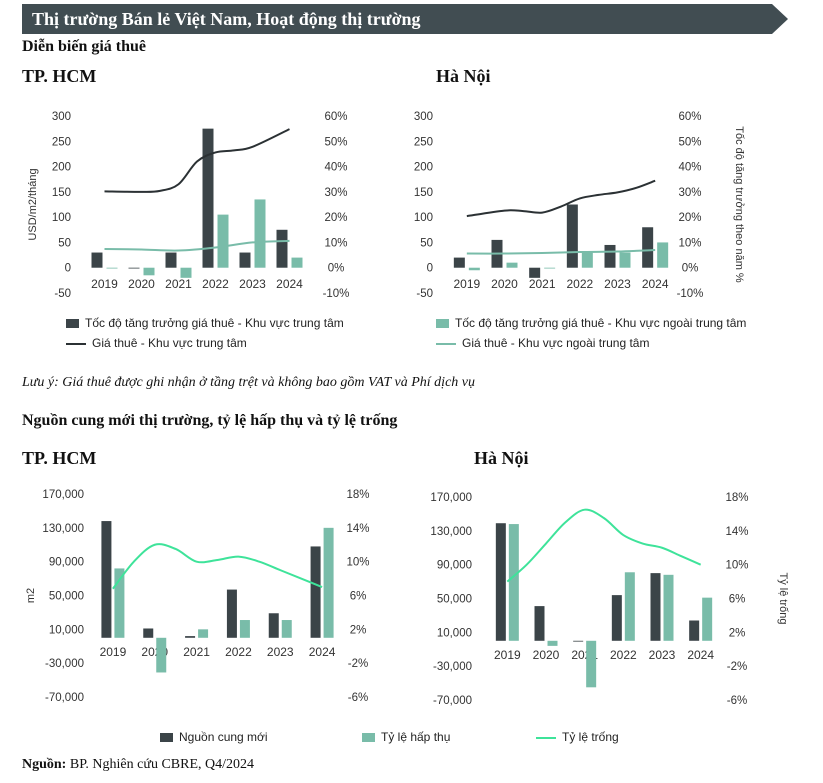  I want to click on legend-label: Giá thuê - Khu vực ngoài trung tâm, so click(556, 343).